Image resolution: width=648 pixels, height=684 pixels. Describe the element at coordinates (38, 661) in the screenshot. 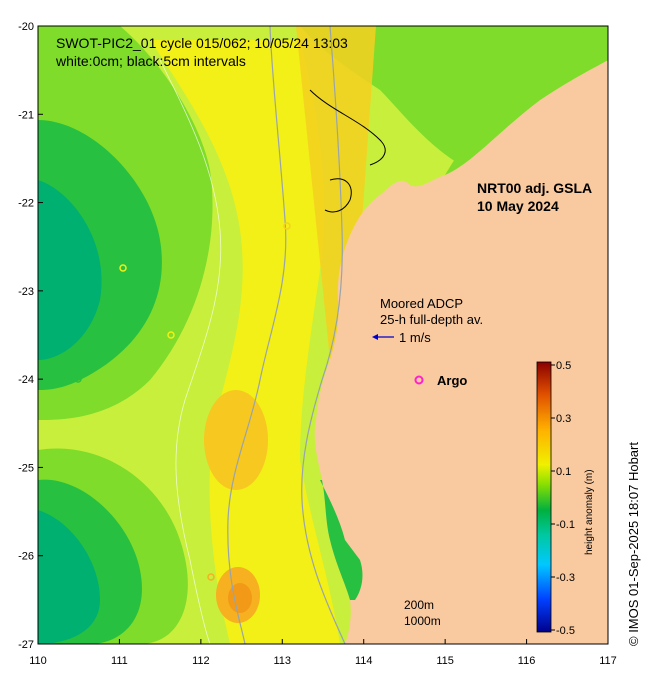

I see `lon-tick-label: 110` at that location.